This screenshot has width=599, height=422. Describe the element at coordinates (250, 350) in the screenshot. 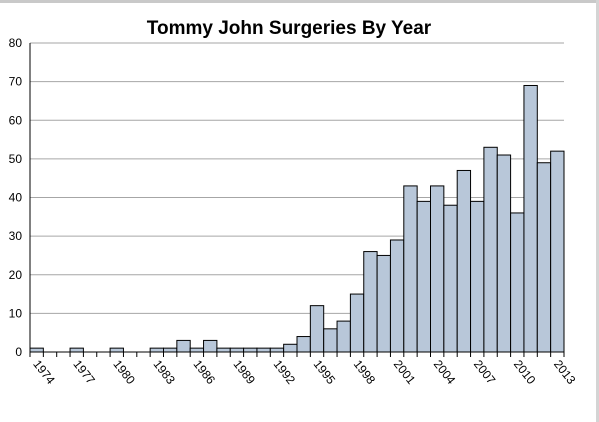

I see `bar-1990` at that location.